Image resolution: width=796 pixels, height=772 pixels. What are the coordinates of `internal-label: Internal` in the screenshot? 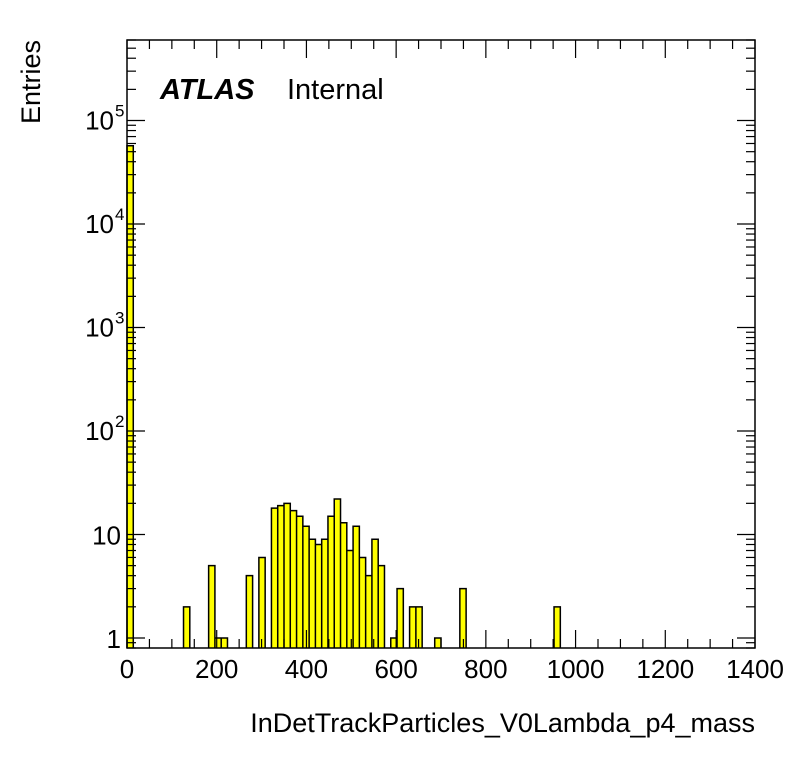 It's located at (335, 90).